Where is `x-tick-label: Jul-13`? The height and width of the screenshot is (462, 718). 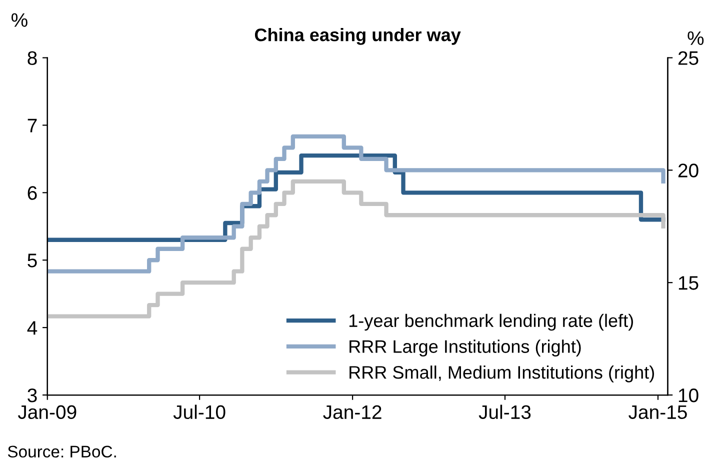
x-tick-label: Jul-13 is located at coordinates (504, 412).